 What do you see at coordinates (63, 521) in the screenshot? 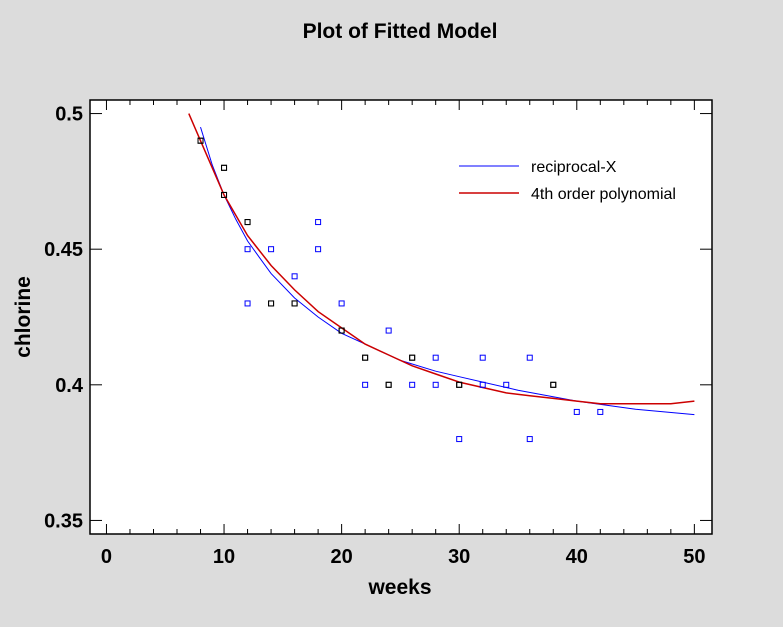
I see `y-tick-label: 0.35` at bounding box center [63, 521].